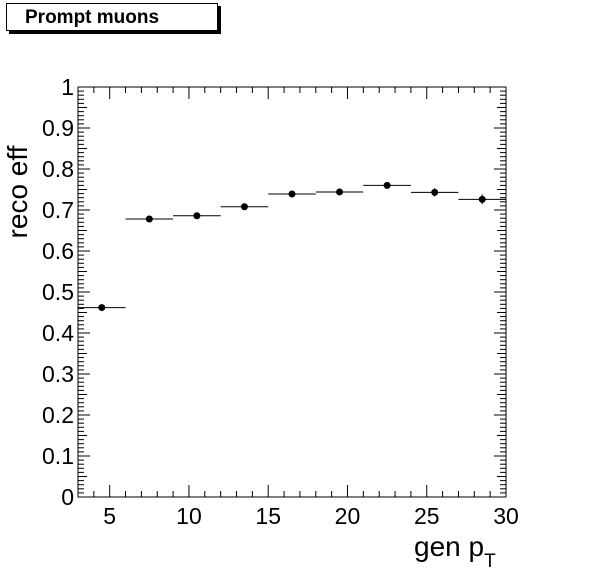 The height and width of the screenshot is (572, 596). What do you see at coordinates (92, 17) in the screenshot?
I see `chart-title: Prompt muons` at bounding box center [92, 17].